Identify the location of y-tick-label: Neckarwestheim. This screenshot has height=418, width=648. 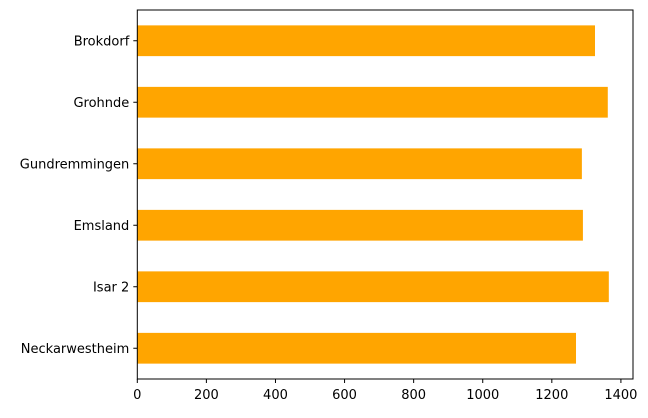
(75, 349).